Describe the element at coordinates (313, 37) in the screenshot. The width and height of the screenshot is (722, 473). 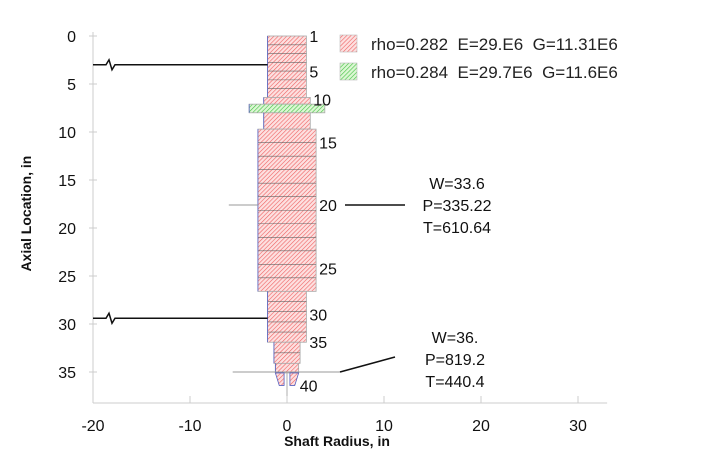
I see `station-label: 1` at that location.